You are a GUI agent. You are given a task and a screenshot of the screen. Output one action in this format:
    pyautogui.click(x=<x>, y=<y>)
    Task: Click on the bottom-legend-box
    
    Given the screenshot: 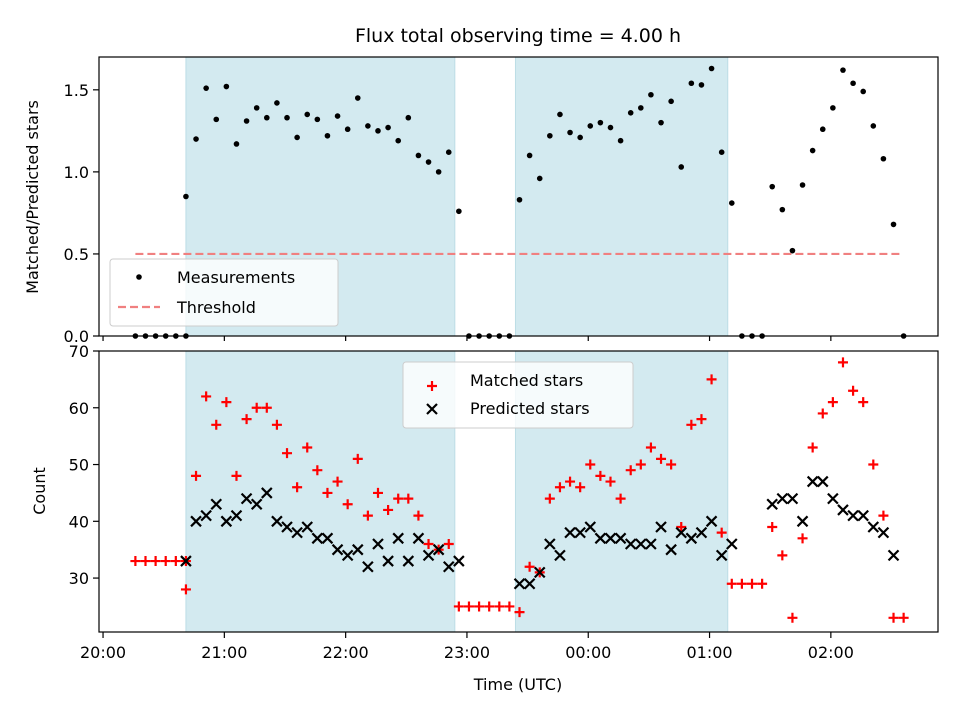 What is the action you would take?
    pyautogui.click(x=518, y=395)
    